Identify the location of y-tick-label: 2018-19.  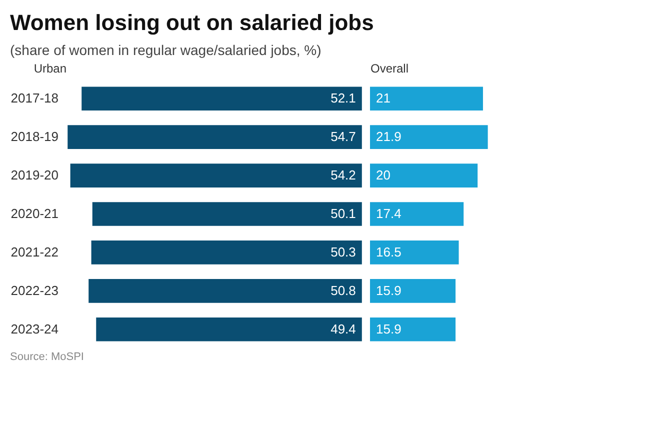
(34, 136).